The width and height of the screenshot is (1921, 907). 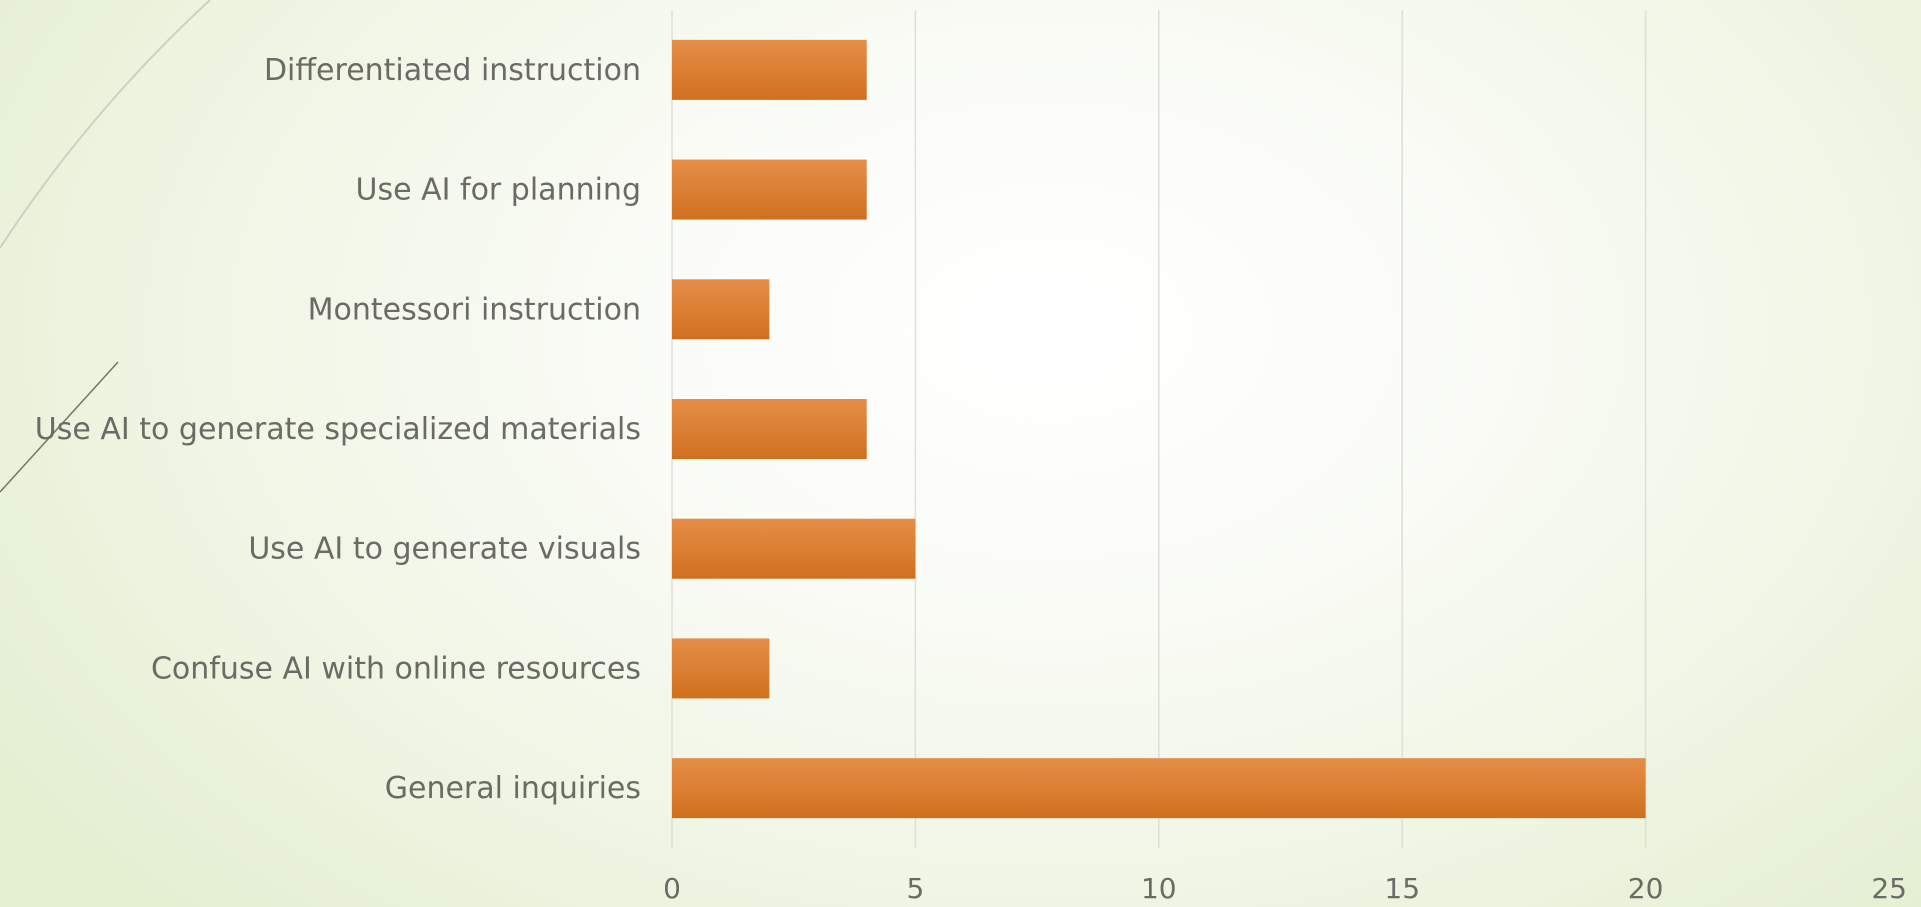 What do you see at coordinates (444, 549) in the screenshot?
I see `category-label: Use AI to generate visuals` at bounding box center [444, 549].